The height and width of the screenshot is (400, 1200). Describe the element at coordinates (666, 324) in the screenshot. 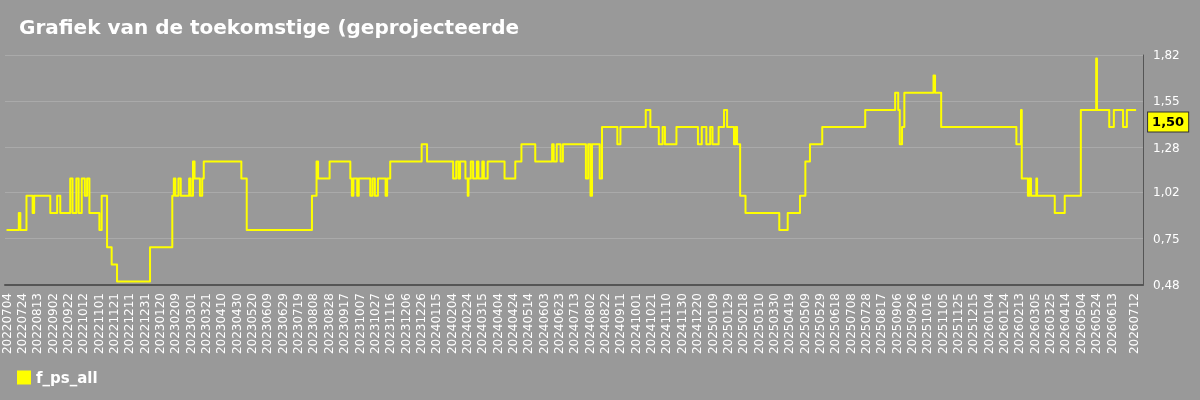

I see `x-tick-label: 20241110` at that location.